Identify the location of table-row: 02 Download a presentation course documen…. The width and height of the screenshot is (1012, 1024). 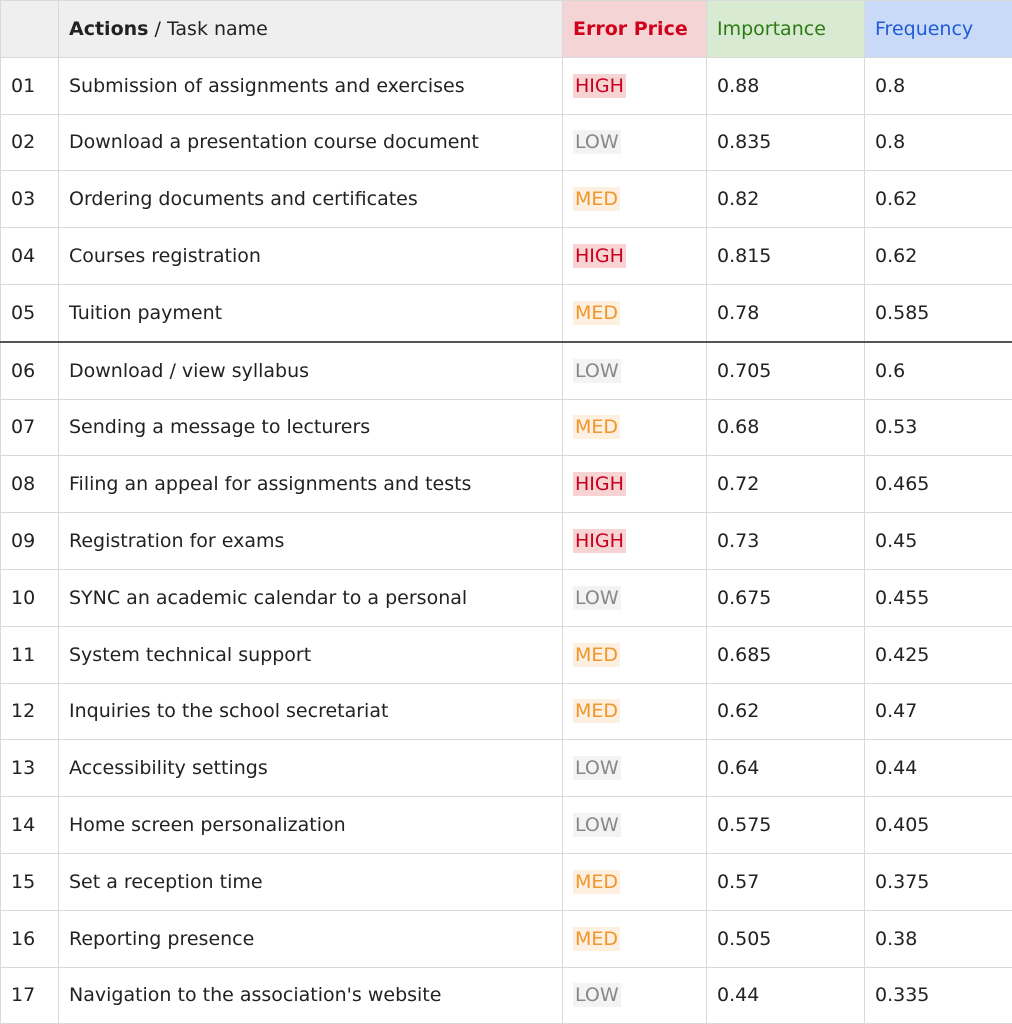
(506, 142).